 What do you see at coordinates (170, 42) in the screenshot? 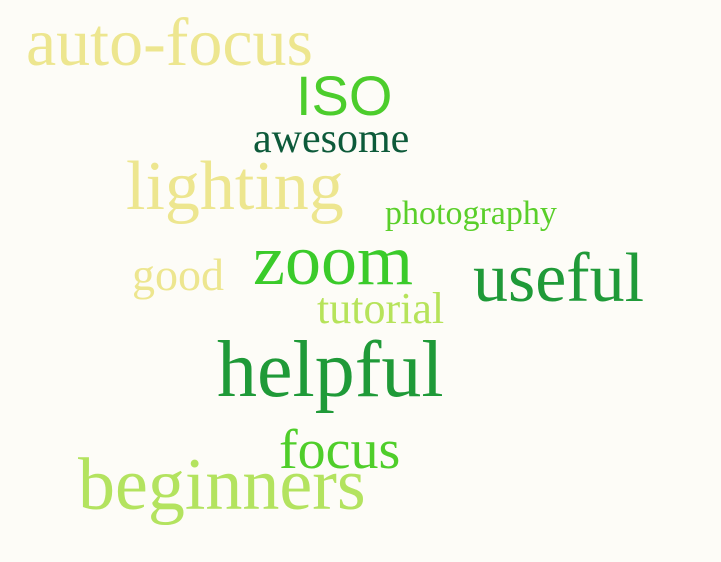
I see `word-auto-focus: auto-focus` at bounding box center [170, 42].